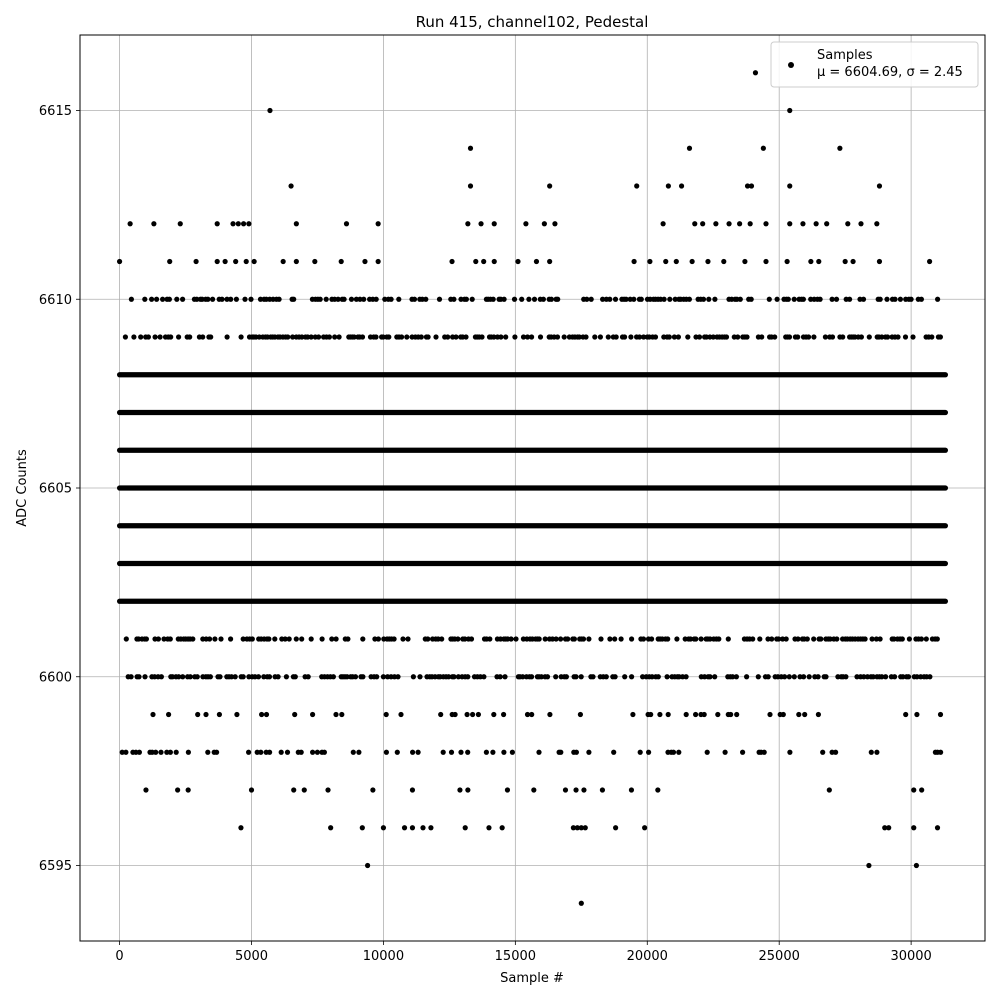  I want to click on y-tick-label: 6615, so click(55, 111).